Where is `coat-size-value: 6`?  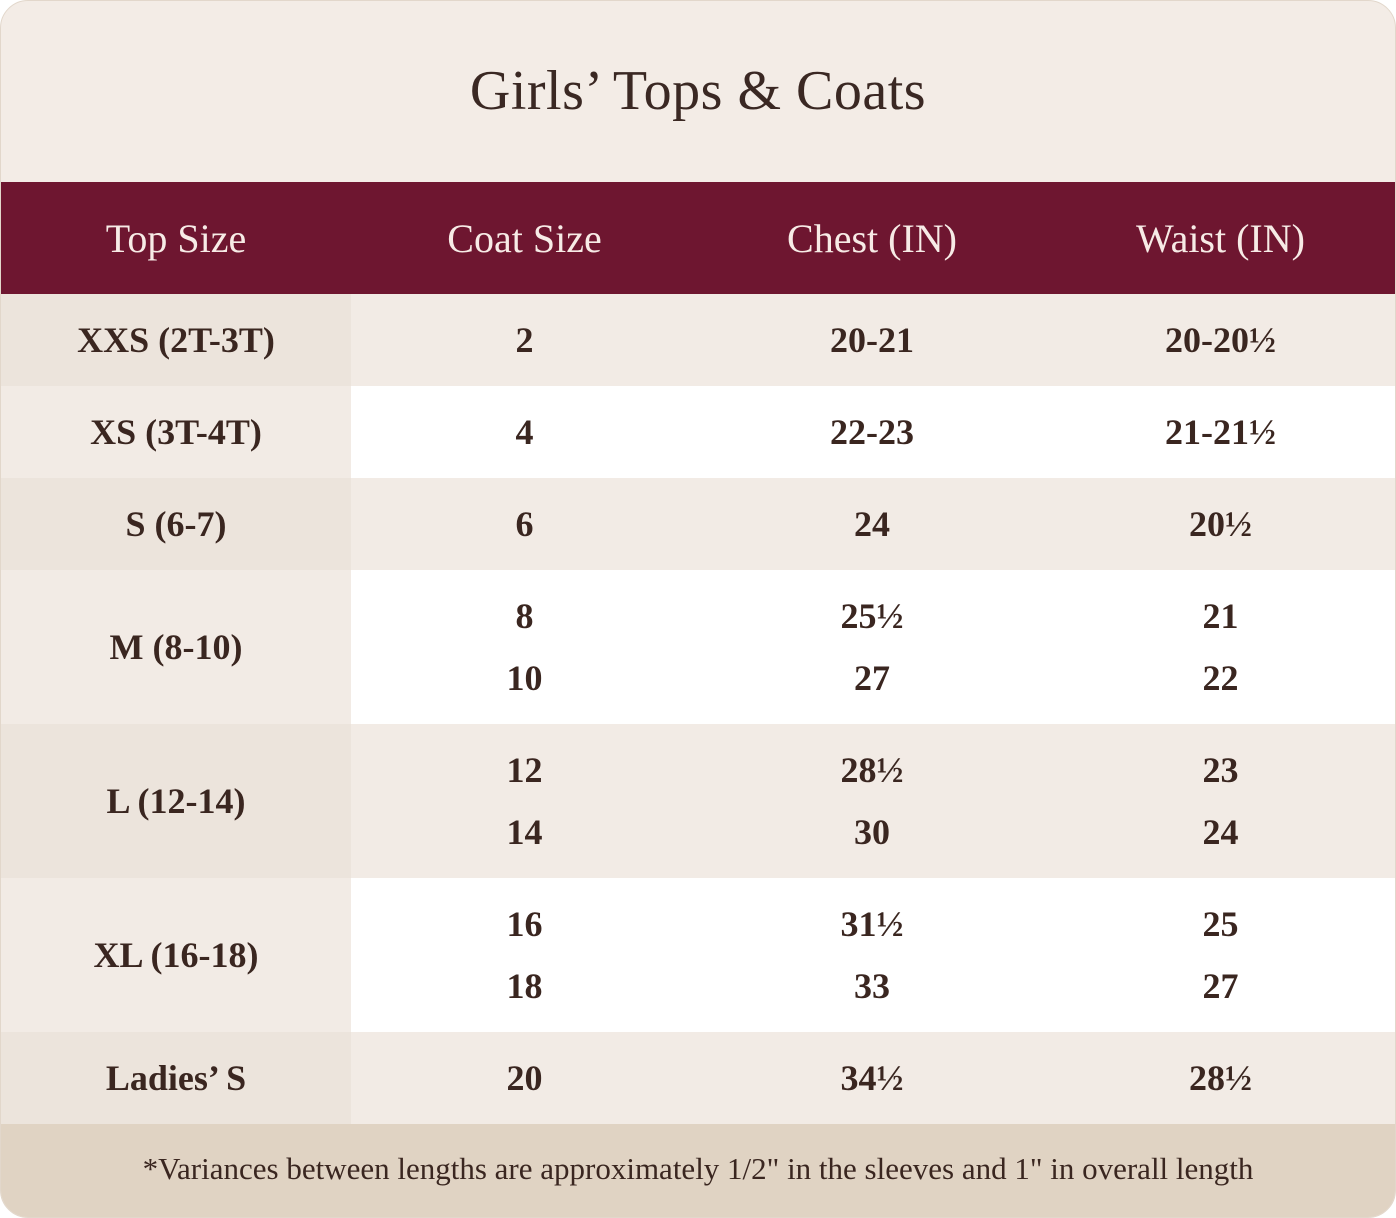
coat-size-value: 6 is located at coordinates (524, 524).